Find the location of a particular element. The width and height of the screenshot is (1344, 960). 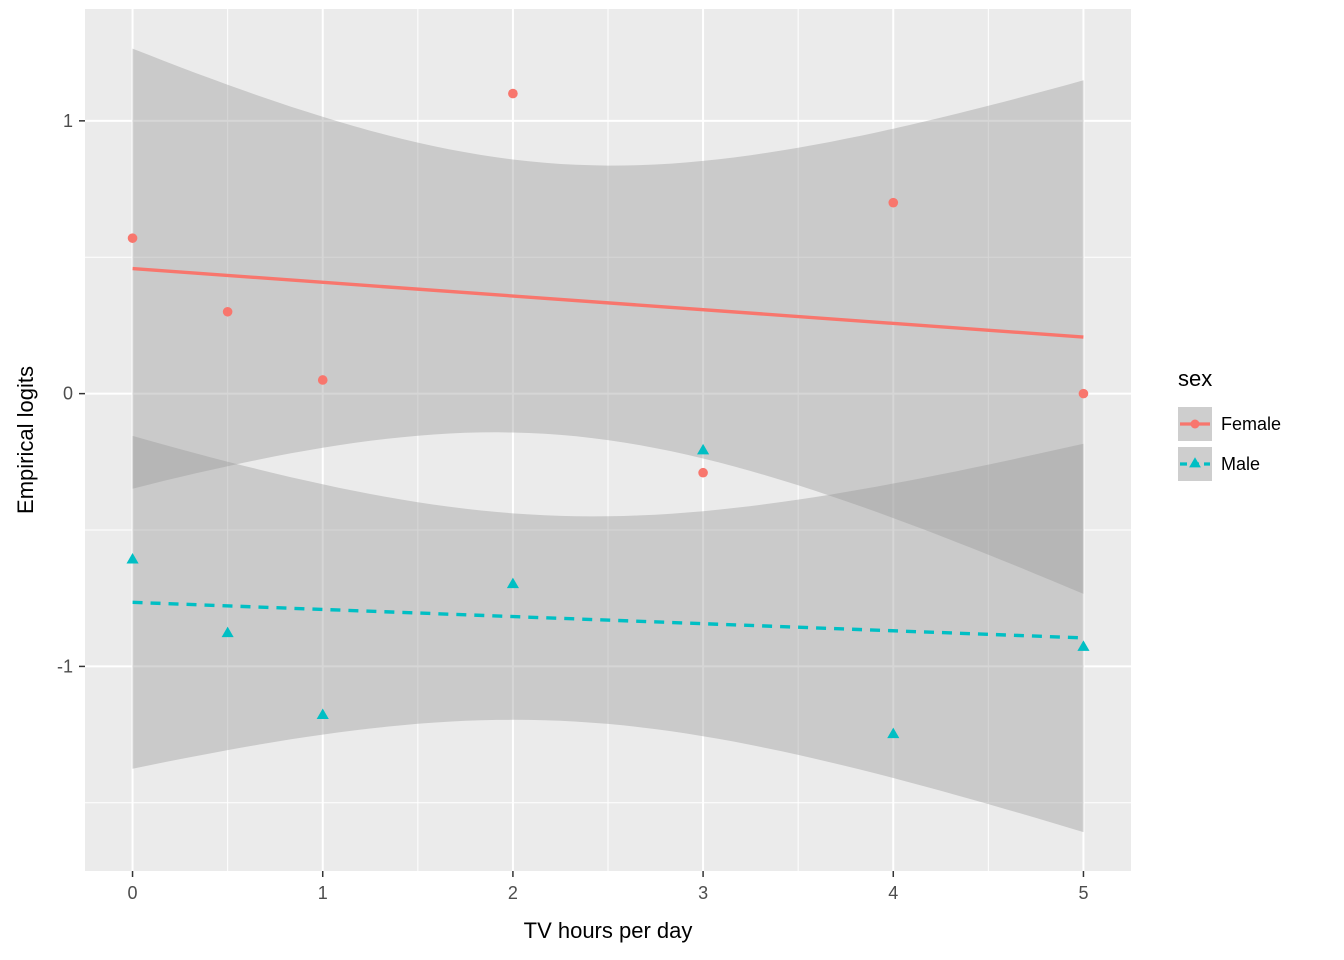

male-legend-key-icon is located at coordinates (1195, 464).